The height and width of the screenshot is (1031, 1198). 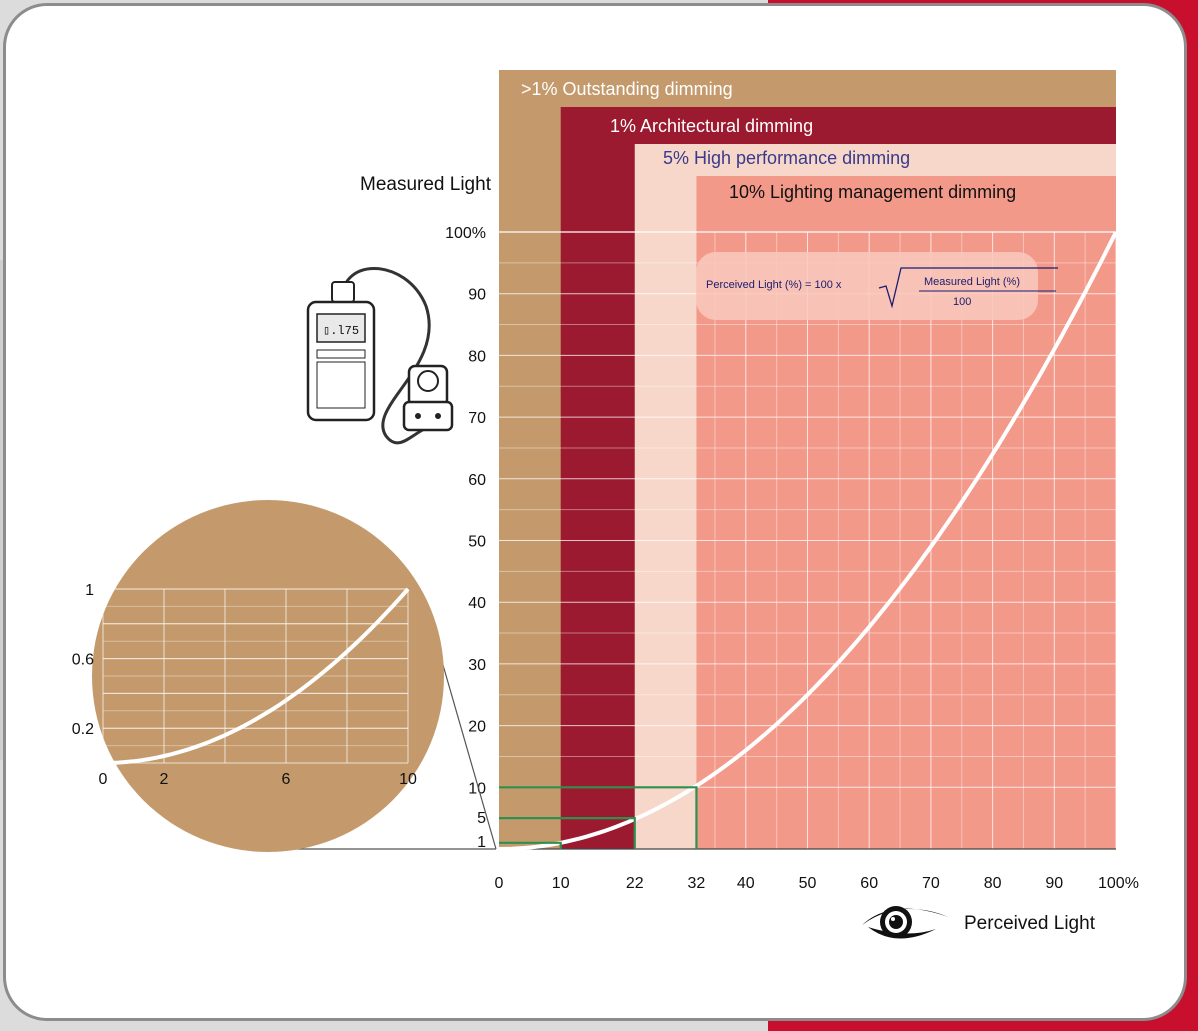 What do you see at coordinates (286, 779) in the screenshot?
I see `inset-x-tick-label: 6` at bounding box center [286, 779].